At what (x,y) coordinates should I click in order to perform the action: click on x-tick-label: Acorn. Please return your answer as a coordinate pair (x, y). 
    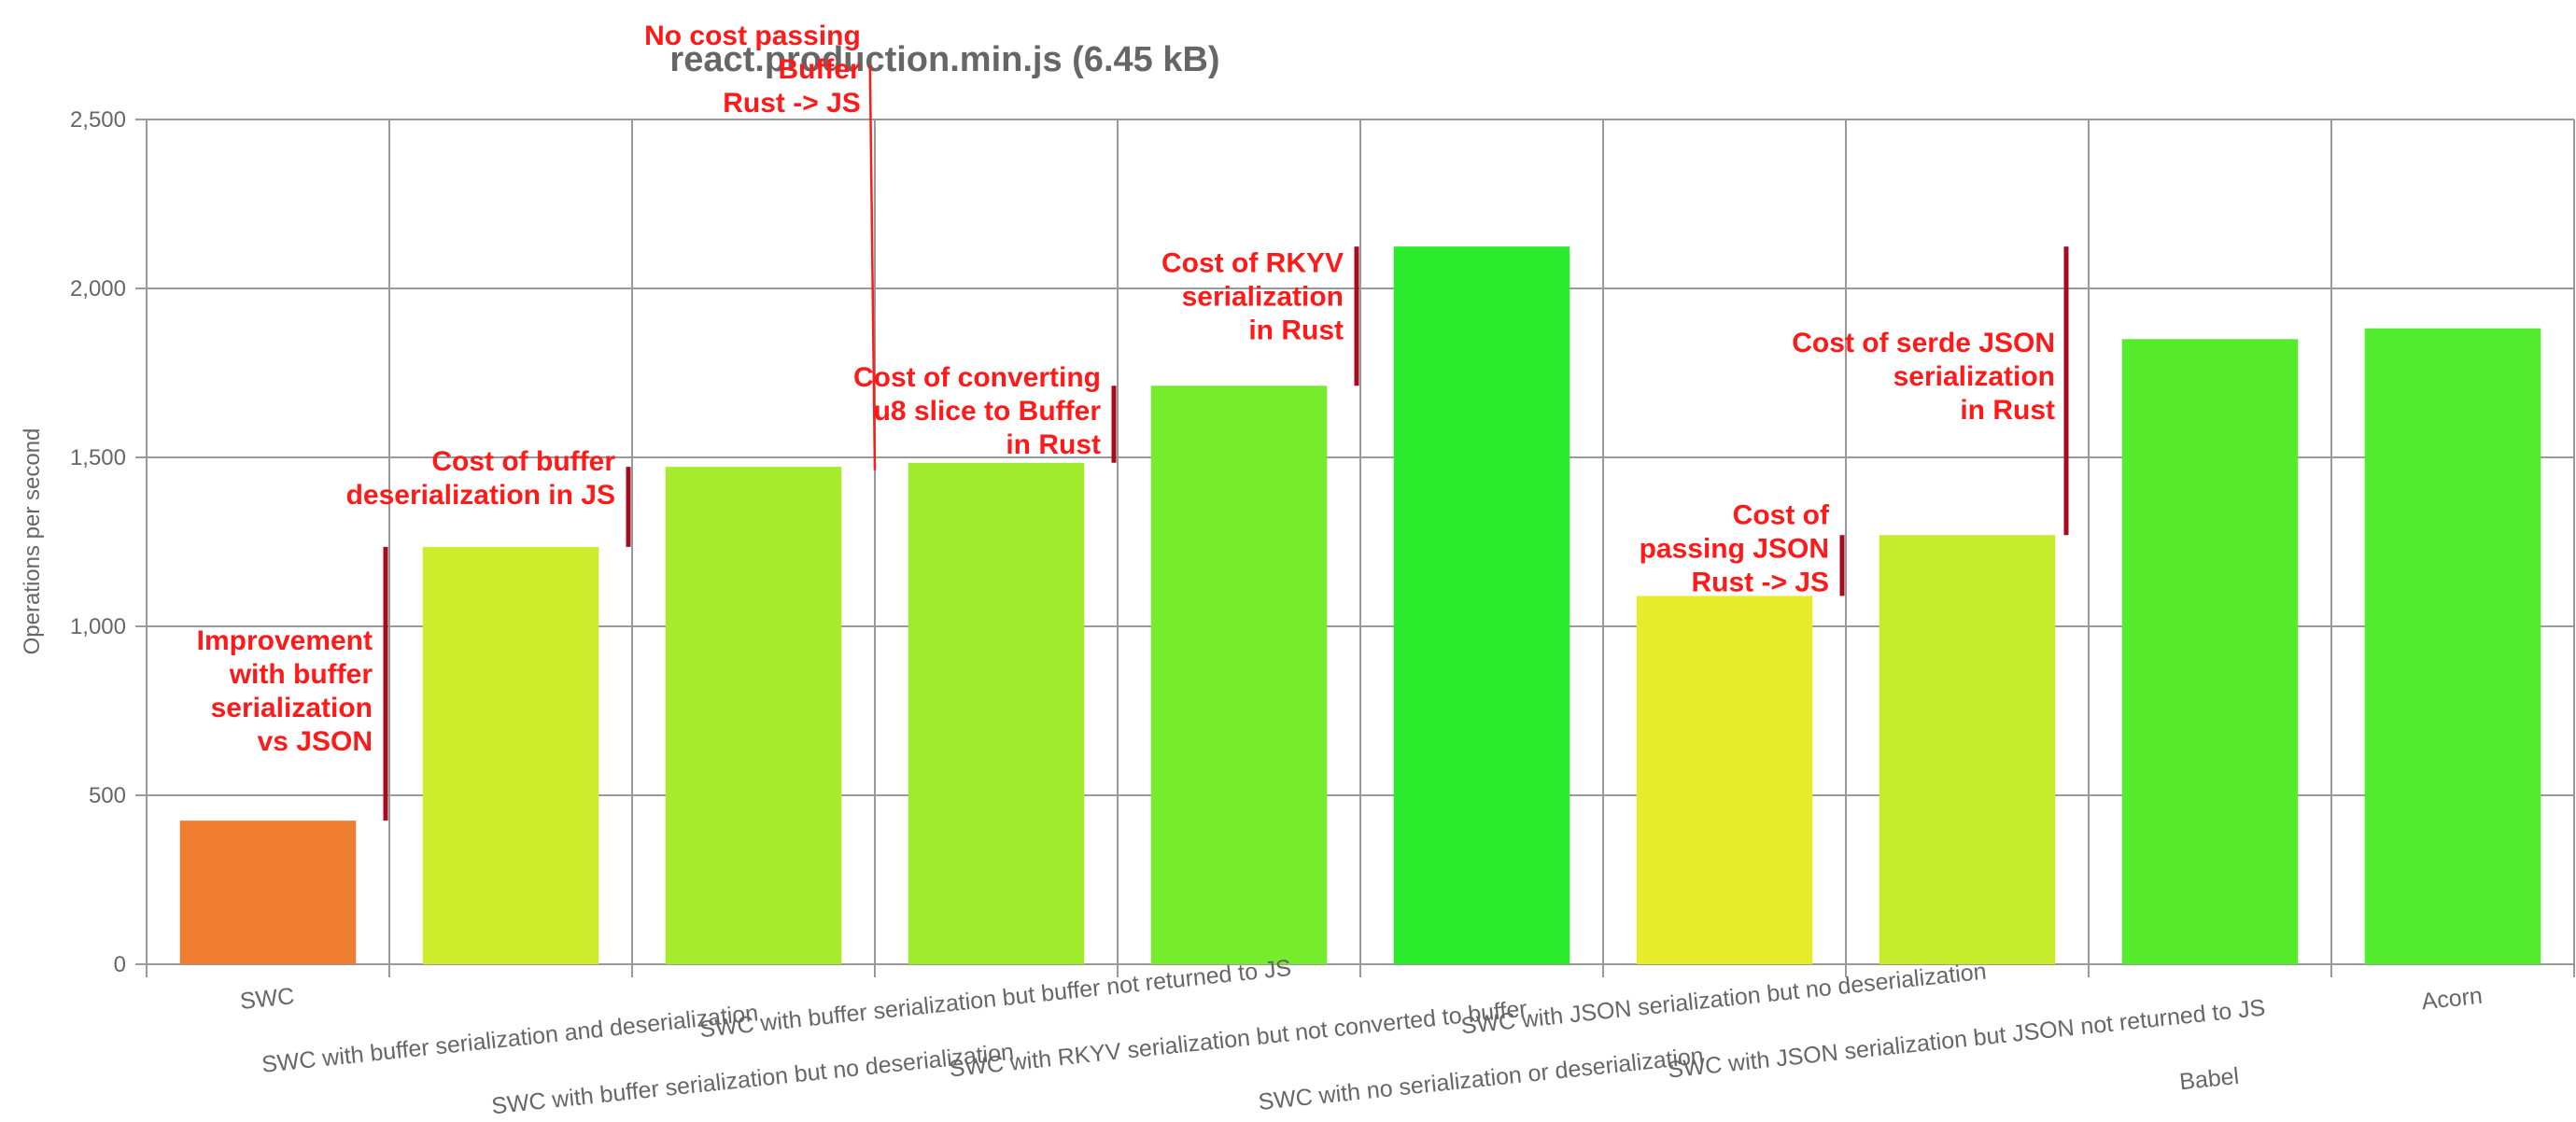
    Looking at the image, I should click on (2452, 999).